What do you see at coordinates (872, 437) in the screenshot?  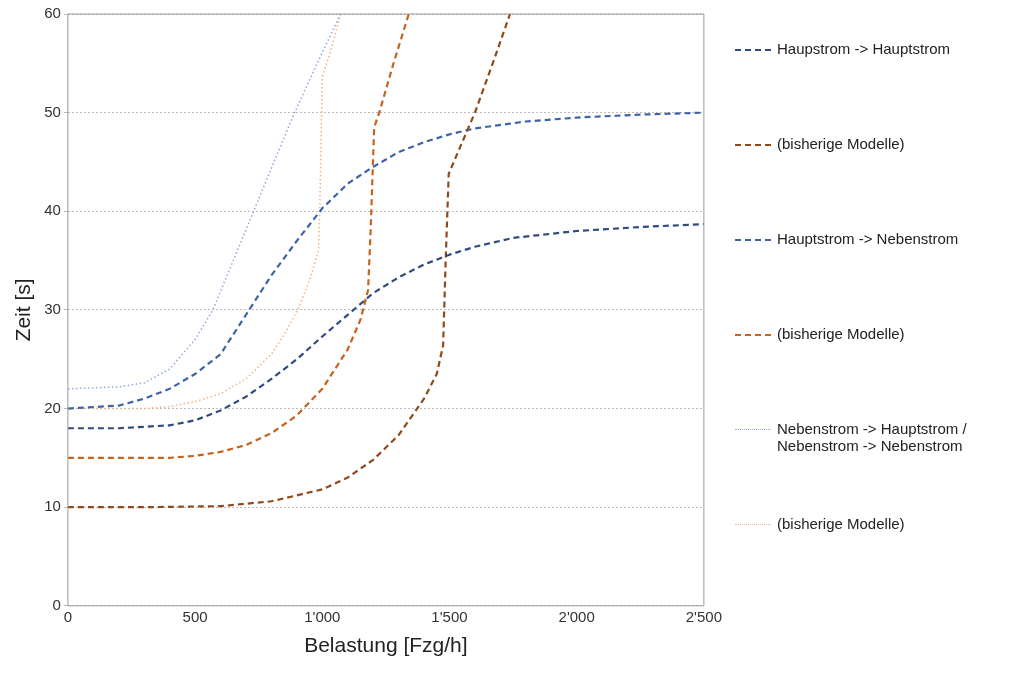 I see `legend-label: Nebenstrom -> Hauptstrom / Nebenstrom -> Nebenstrom` at bounding box center [872, 437].